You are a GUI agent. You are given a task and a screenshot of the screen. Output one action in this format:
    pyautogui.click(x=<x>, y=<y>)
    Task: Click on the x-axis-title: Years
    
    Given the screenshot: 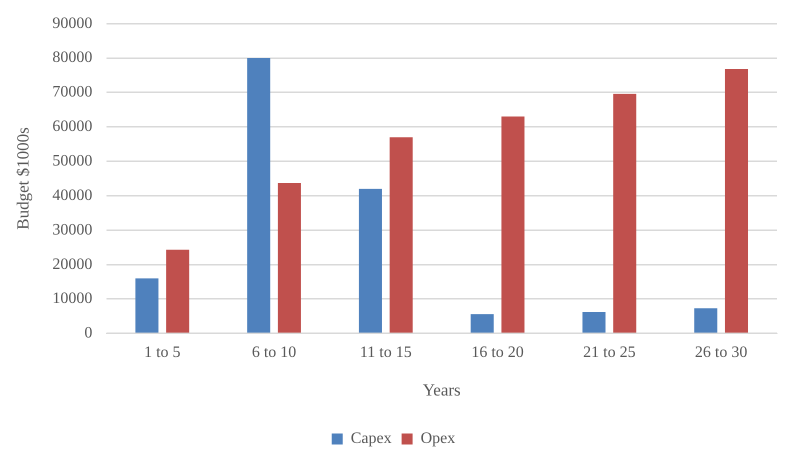 What is the action you would take?
    pyautogui.click(x=441, y=390)
    